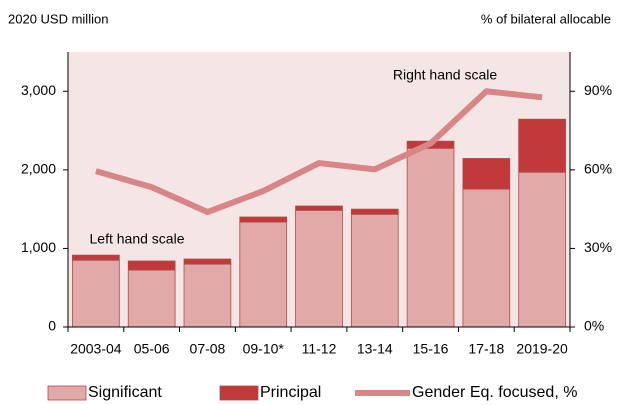 This screenshot has width=619, height=405. I want to click on x-tick-label: 09-10*, so click(264, 349).